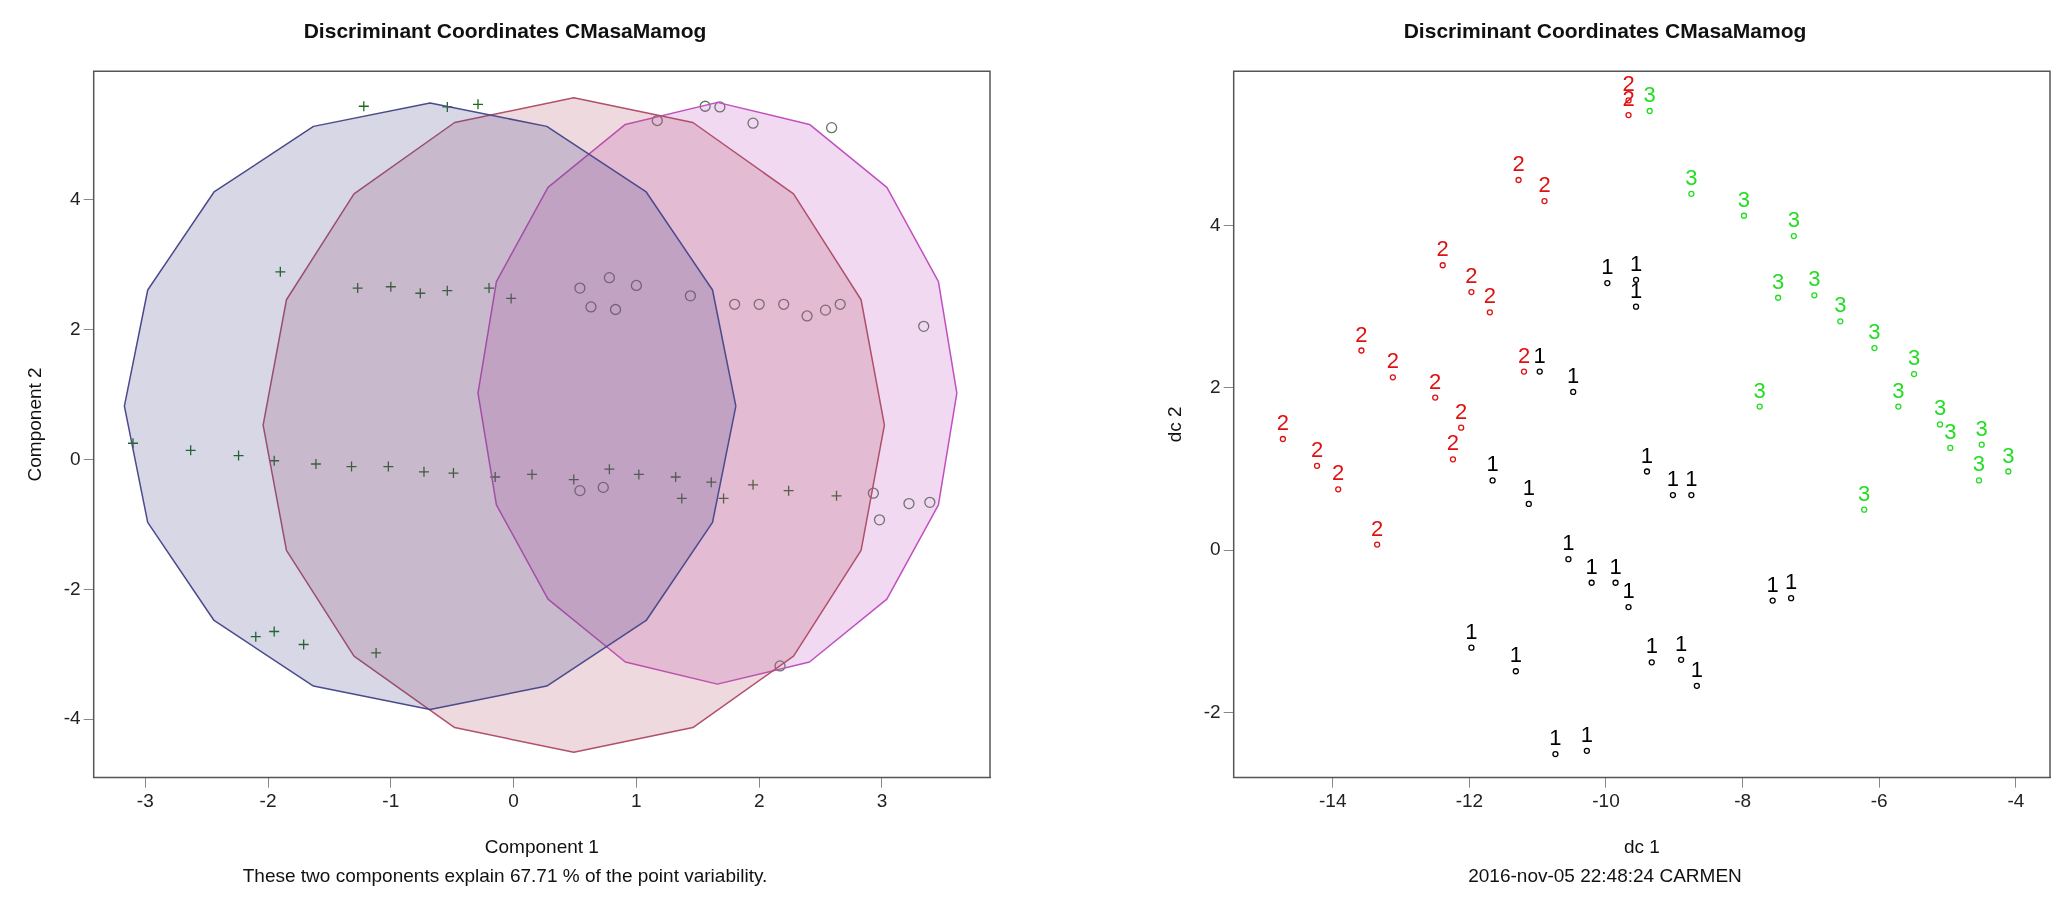 Image resolution: width=2060 pixels, height=906 pixels. What do you see at coordinates (1174, 424) in the screenshot?
I see `y-axis-title: dc 2` at bounding box center [1174, 424].